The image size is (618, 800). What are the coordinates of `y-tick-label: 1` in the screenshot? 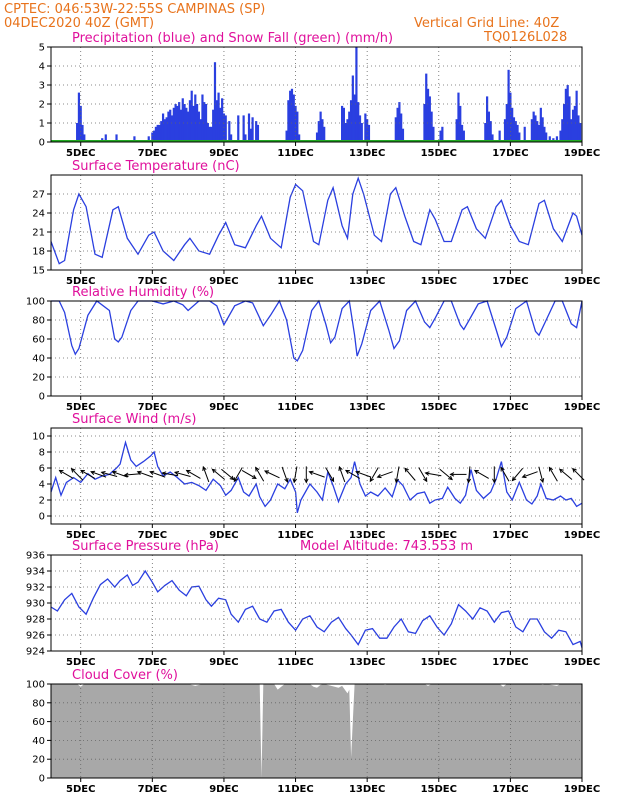 It's located at (42, 124).